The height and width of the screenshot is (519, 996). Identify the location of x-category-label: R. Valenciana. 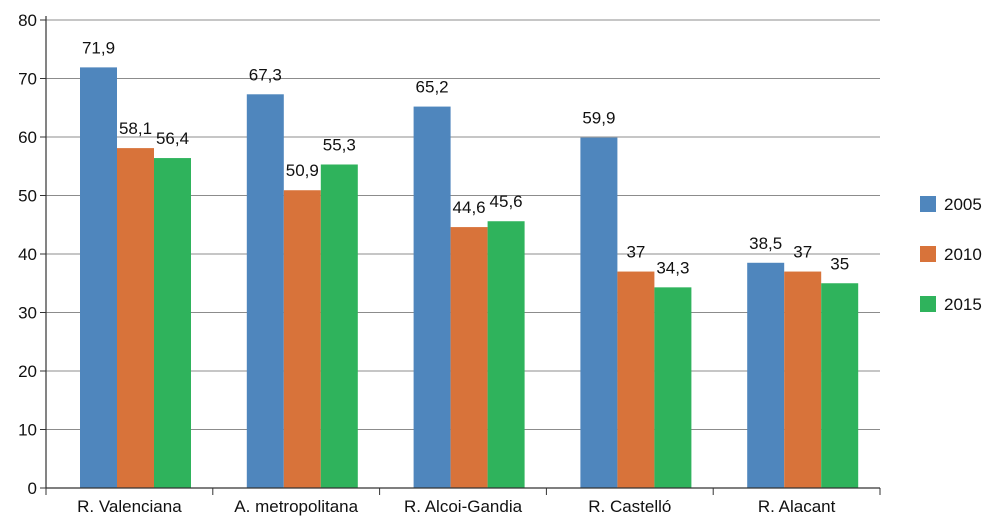
(129, 506).